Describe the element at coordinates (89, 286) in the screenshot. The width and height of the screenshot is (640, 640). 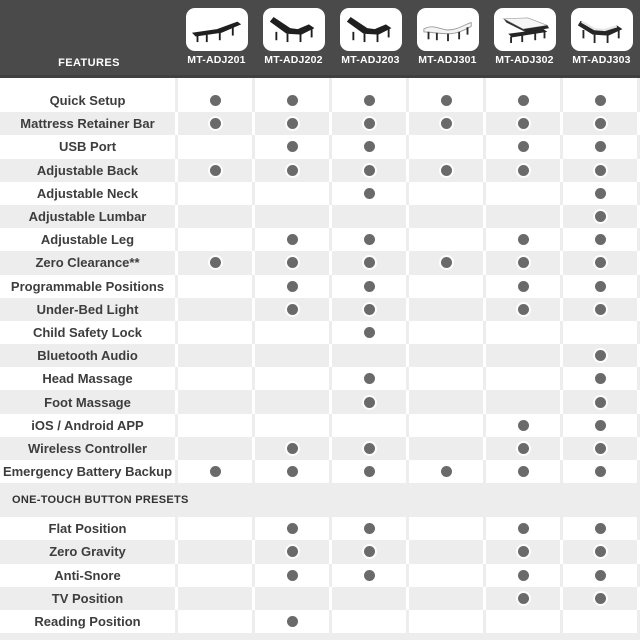
I see `feature-label: Programmable Positions` at that location.